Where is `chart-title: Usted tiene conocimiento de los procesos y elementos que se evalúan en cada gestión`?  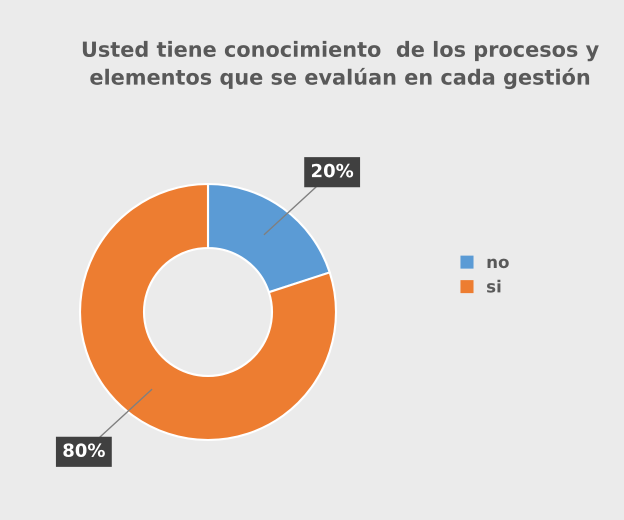 chart-title: Usted tiene conocimiento de los procesos y elementos que se evalúan en cada gestión is located at coordinates (340, 65).